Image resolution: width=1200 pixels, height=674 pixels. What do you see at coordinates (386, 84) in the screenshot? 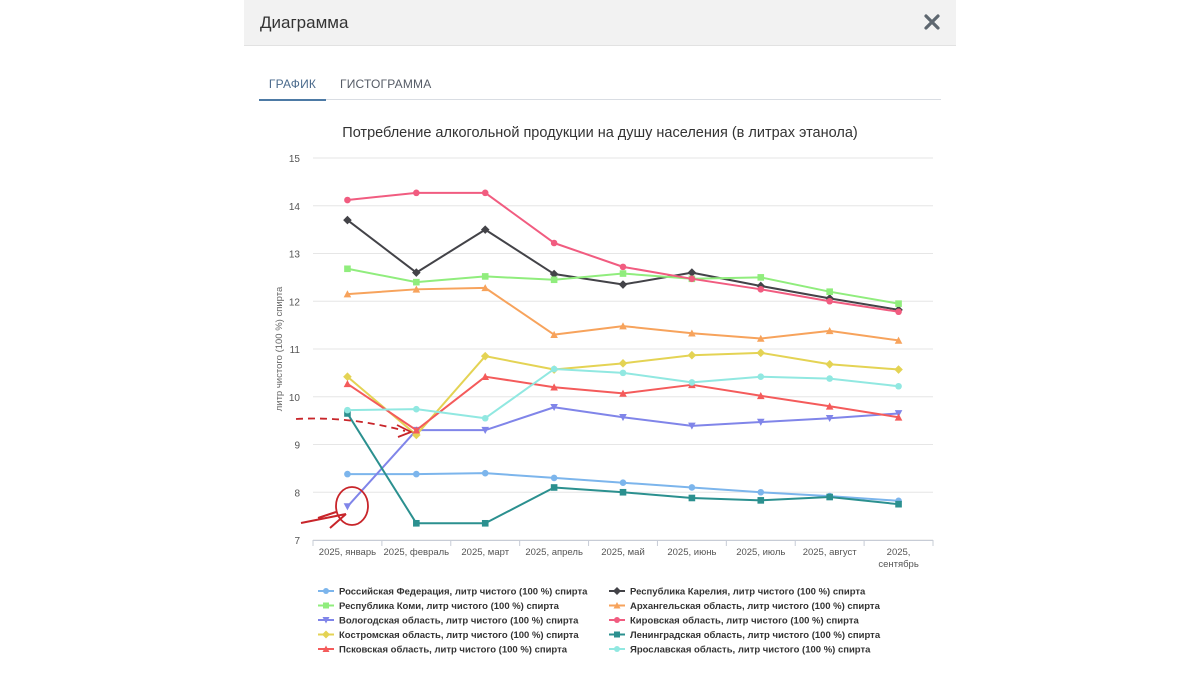
I see `tab-histogram: ГИСТОГРАММА` at bounding box center [386, 84].